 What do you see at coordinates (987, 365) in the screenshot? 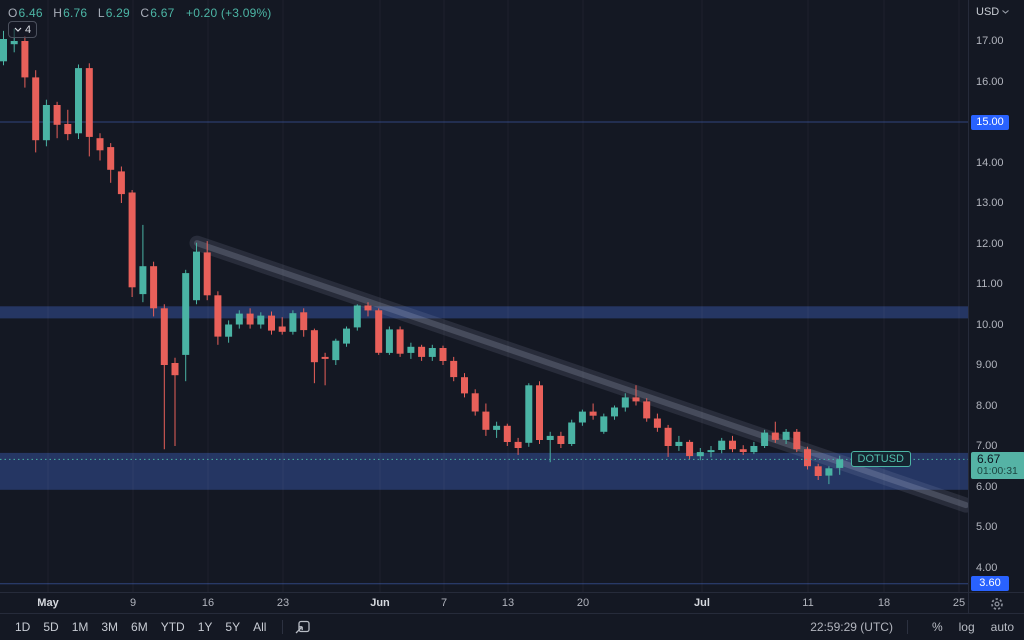
I see `price-tick: 9.00` at bounding box center [987, 365].